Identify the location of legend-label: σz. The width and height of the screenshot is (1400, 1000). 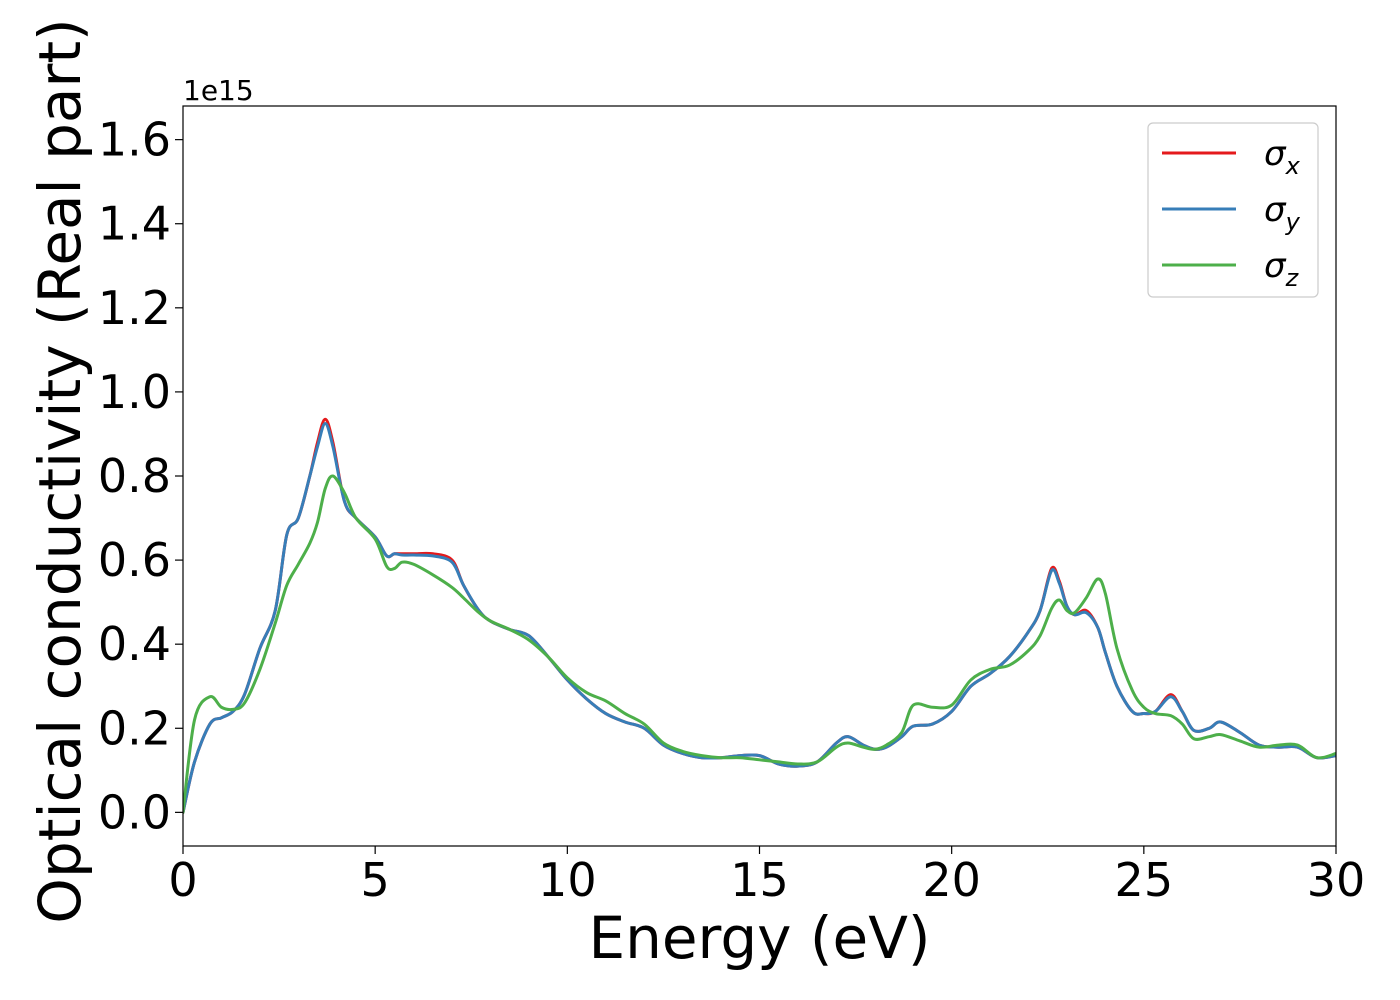
(1282, 269).